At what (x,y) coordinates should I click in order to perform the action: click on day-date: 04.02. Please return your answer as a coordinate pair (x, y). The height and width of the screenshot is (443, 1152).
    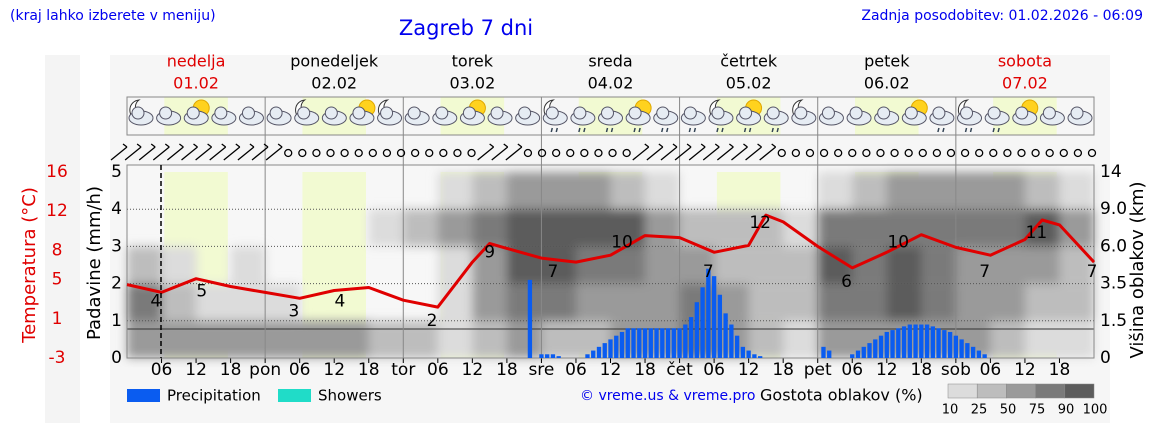
    Looking at the image, I should click on (611, 83).